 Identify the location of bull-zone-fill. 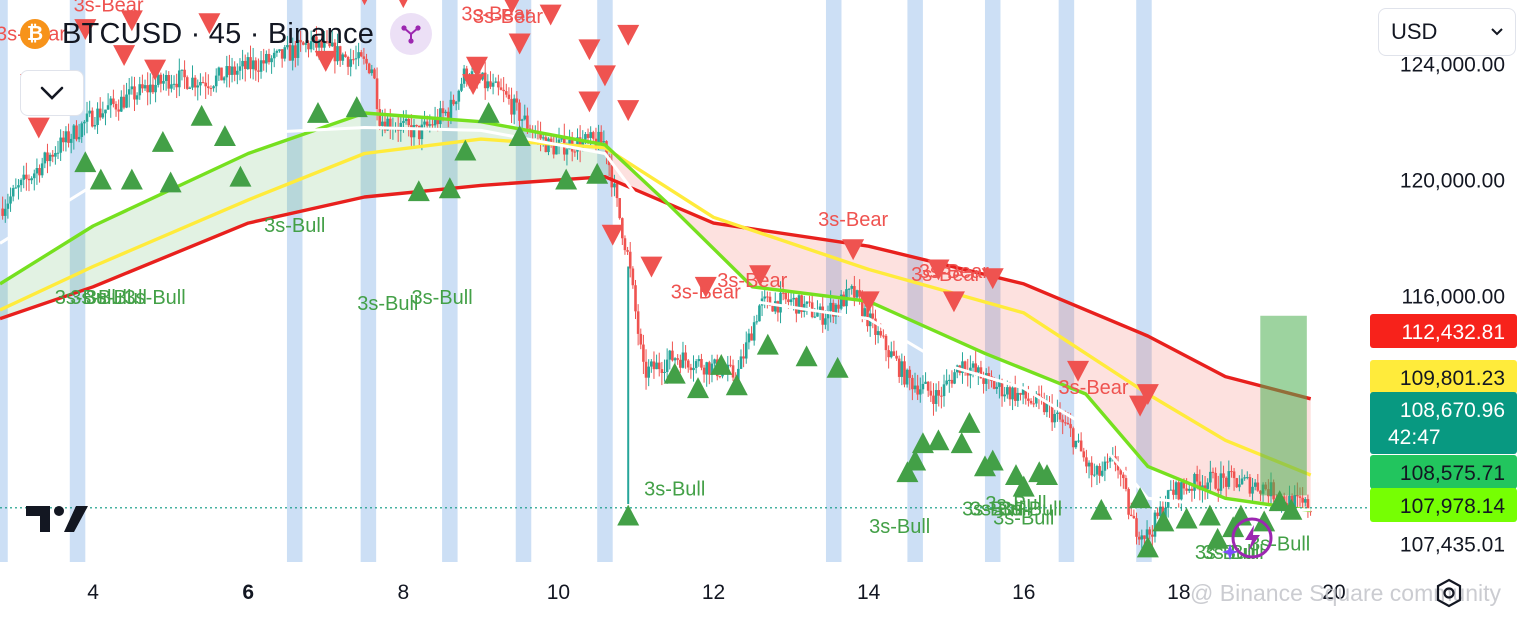
(306, 216).